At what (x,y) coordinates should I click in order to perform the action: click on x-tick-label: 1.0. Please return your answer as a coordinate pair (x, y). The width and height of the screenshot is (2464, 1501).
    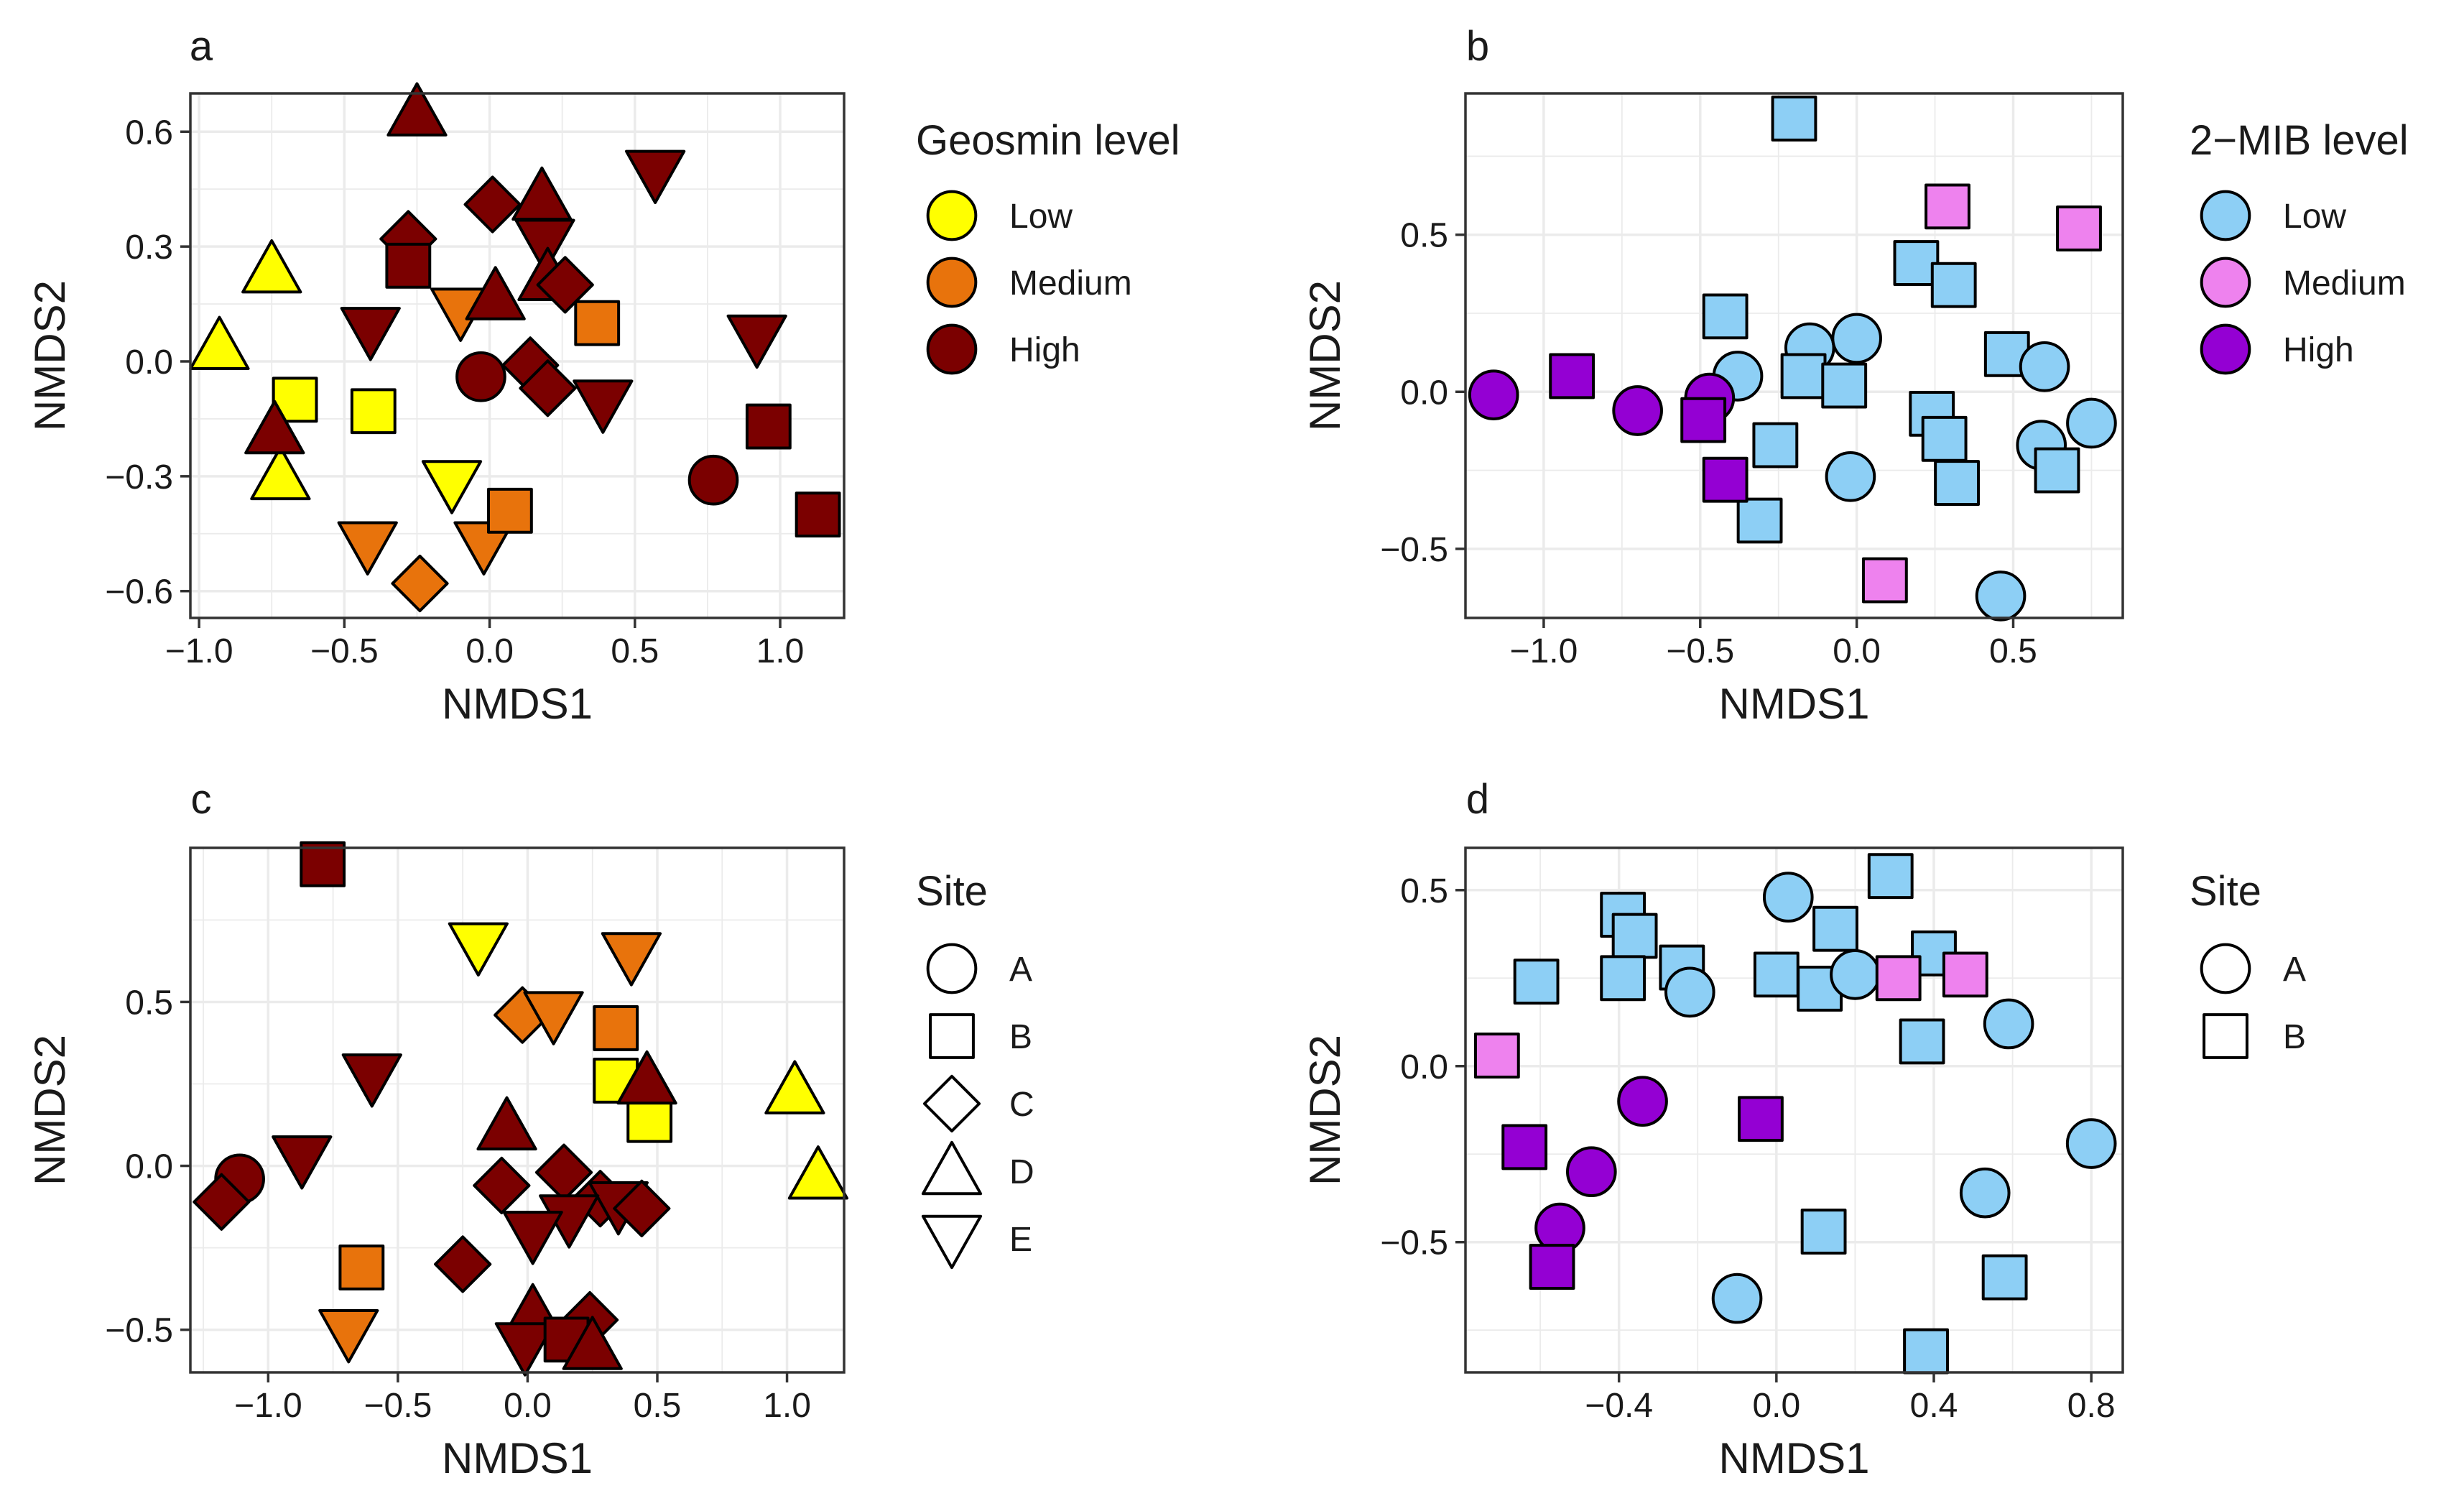
    Looking at the image, I should click on (780, 651).